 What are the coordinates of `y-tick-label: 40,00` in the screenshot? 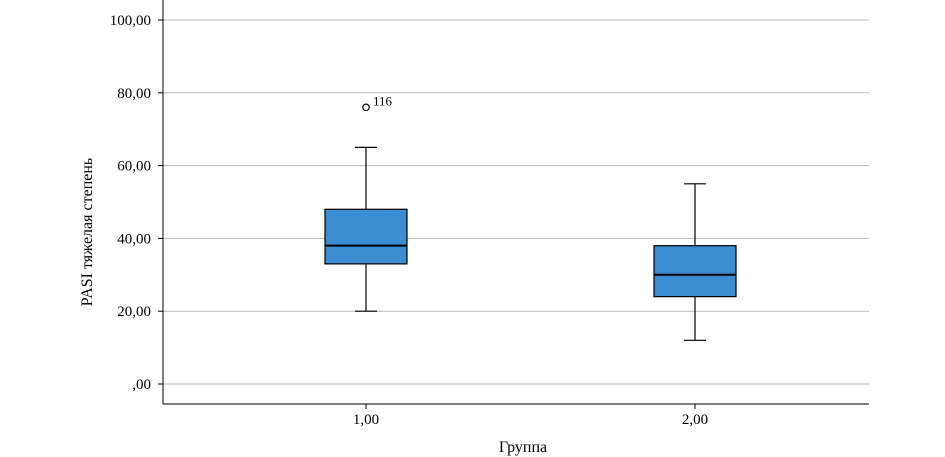 It's located at (134, 239).